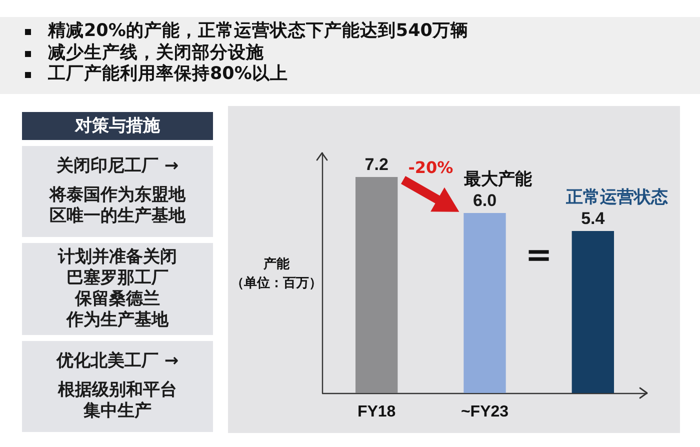 Image resolution: width=700 pixels, height=447 pixels. What do you see at coordinates (617, 198) in the screenshot?
I see `annotation: 正常运营状态` at bounding box center [617, 198].